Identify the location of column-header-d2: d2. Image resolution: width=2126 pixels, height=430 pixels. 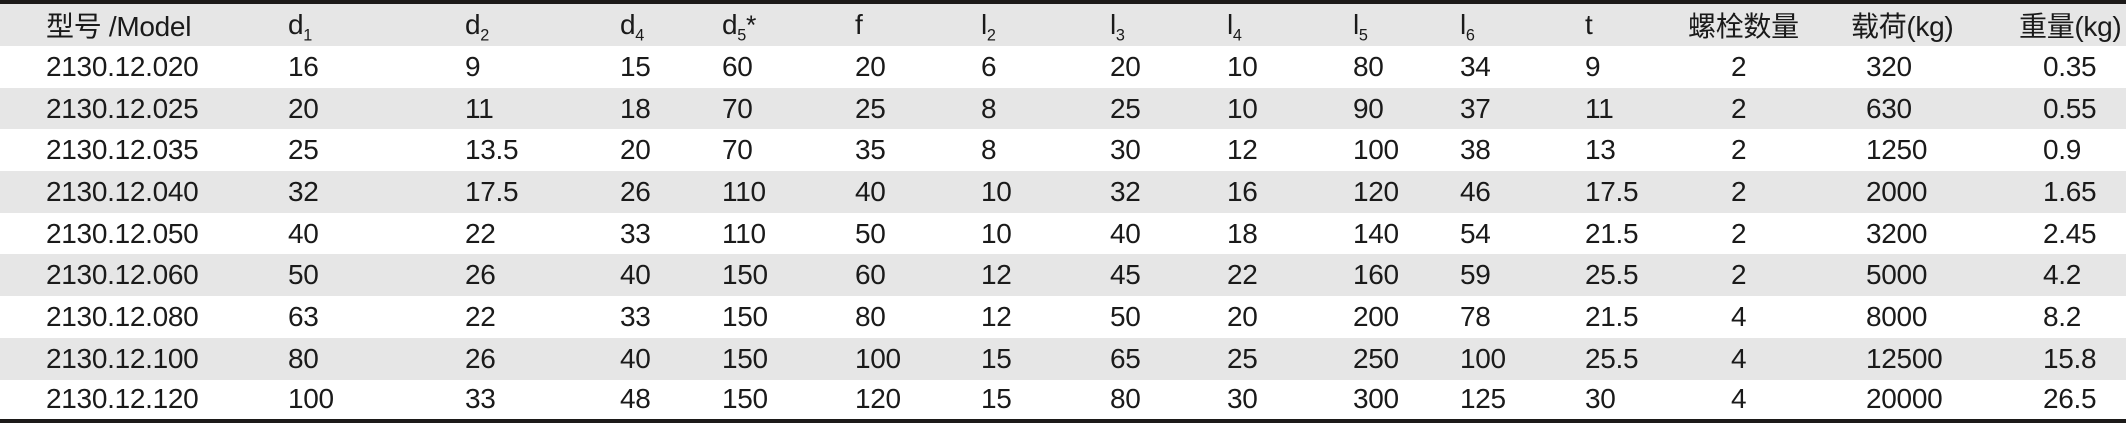
(542, 24).